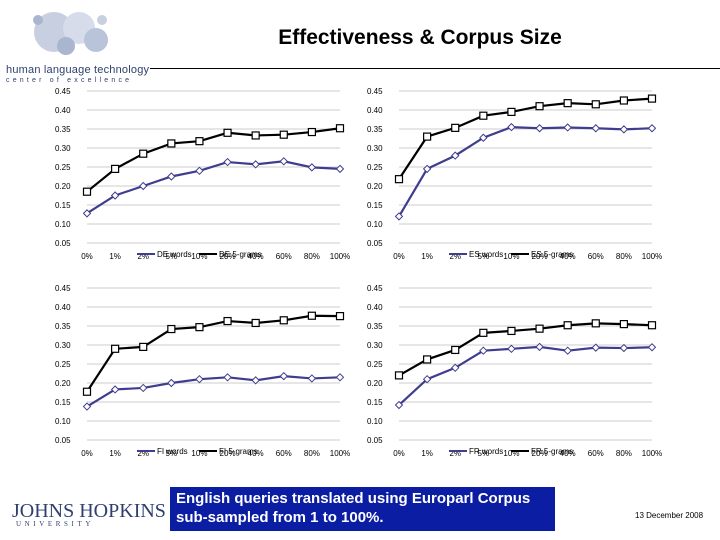  What do you see at coordinates (78, 70) in the screenshot?
I see `hlt-logo-text: human language technology` at bounding box center [78, 70].